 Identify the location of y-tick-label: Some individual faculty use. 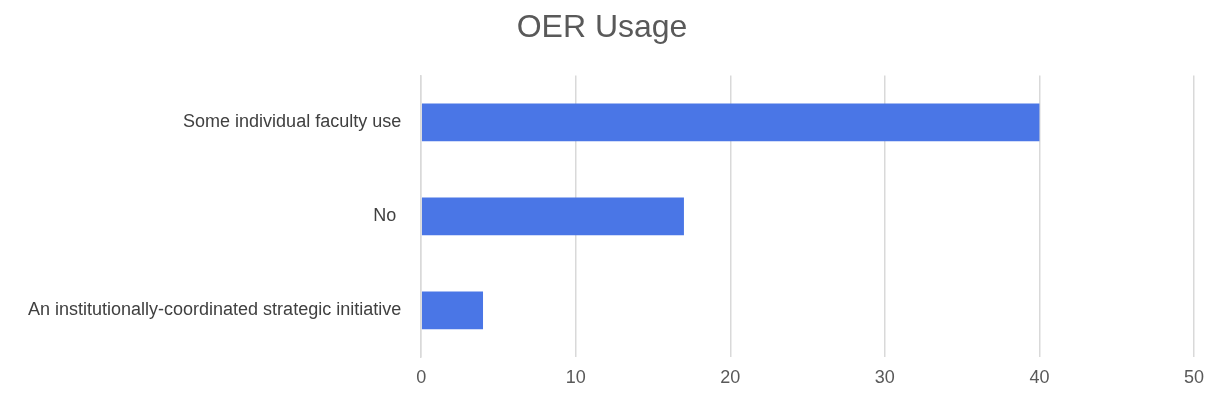
(292, 121).